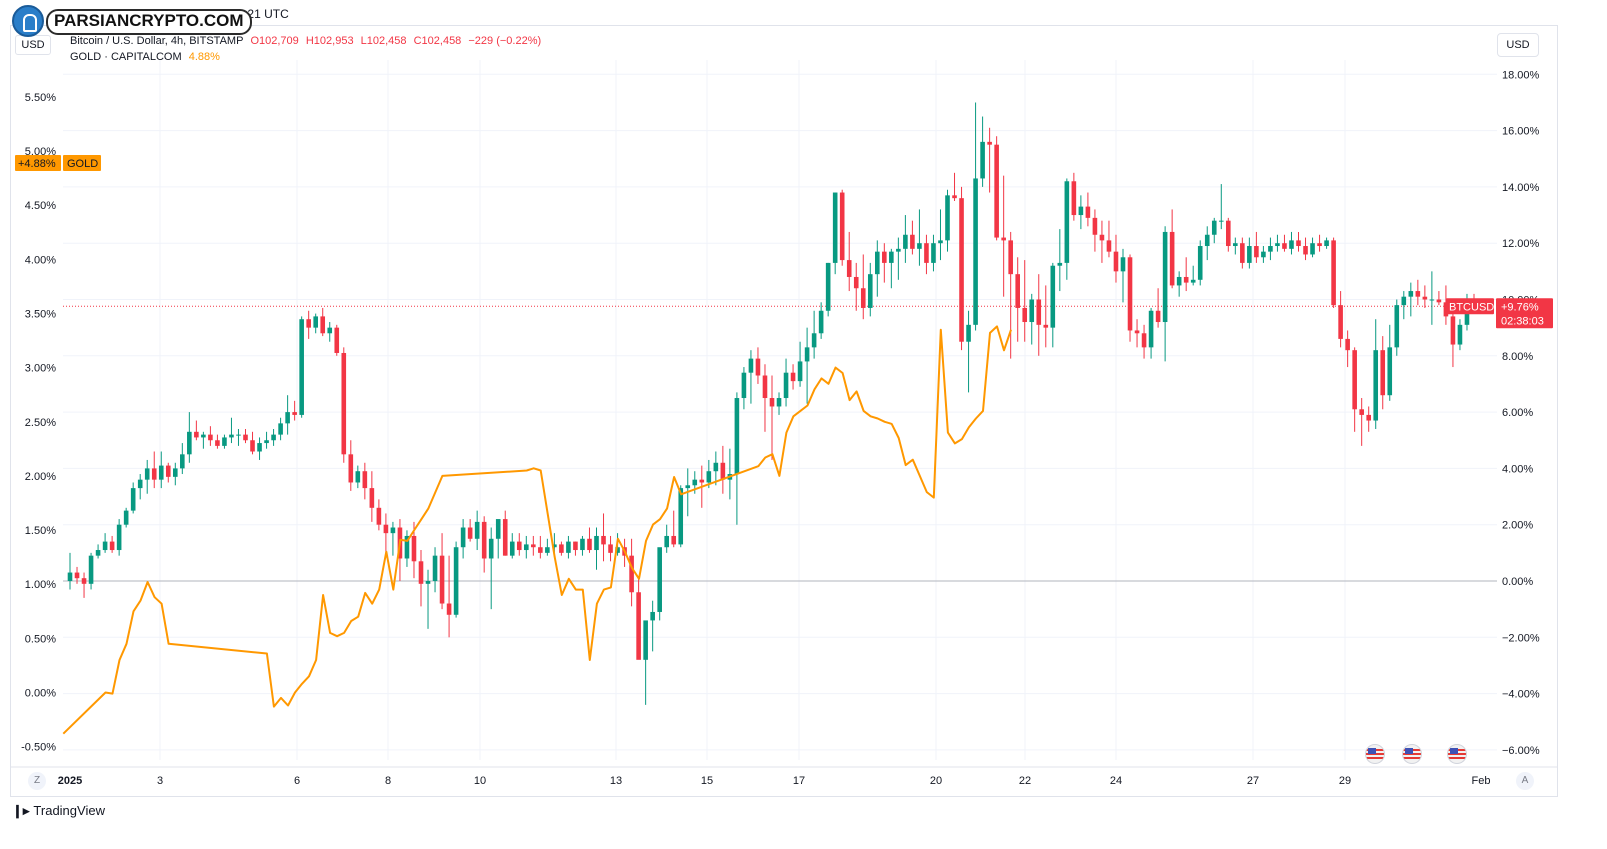  Describe the element at coordinates (40, 585) in the screenshot. I see `left-axis-tick-label: 1.00%` at that location.